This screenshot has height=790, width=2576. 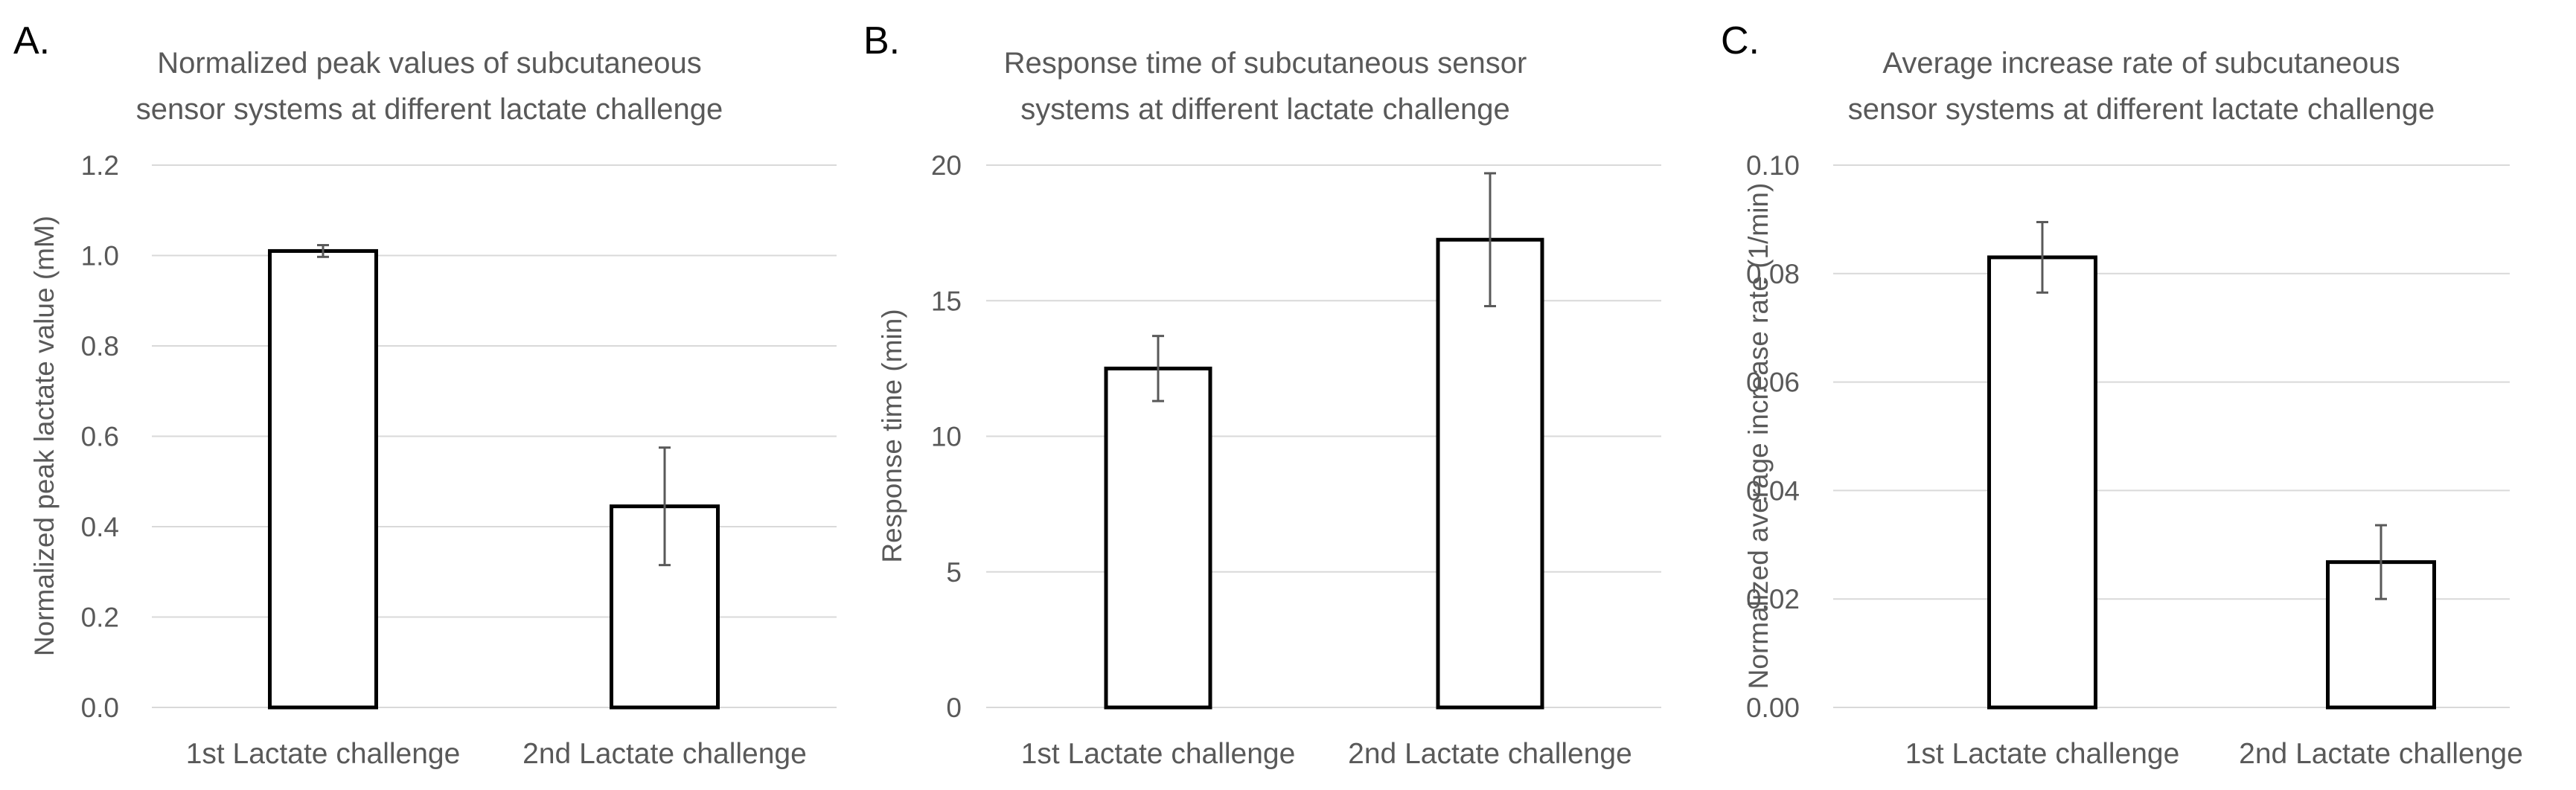 I want to click on chart-title-line: Normalized peak values of subcutaneous, so click(x=429, y=64).